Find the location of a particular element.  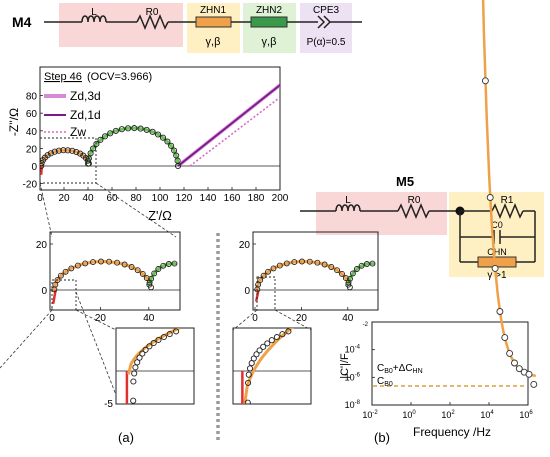

m4-resistor-box is located at coordinates (121, 25).